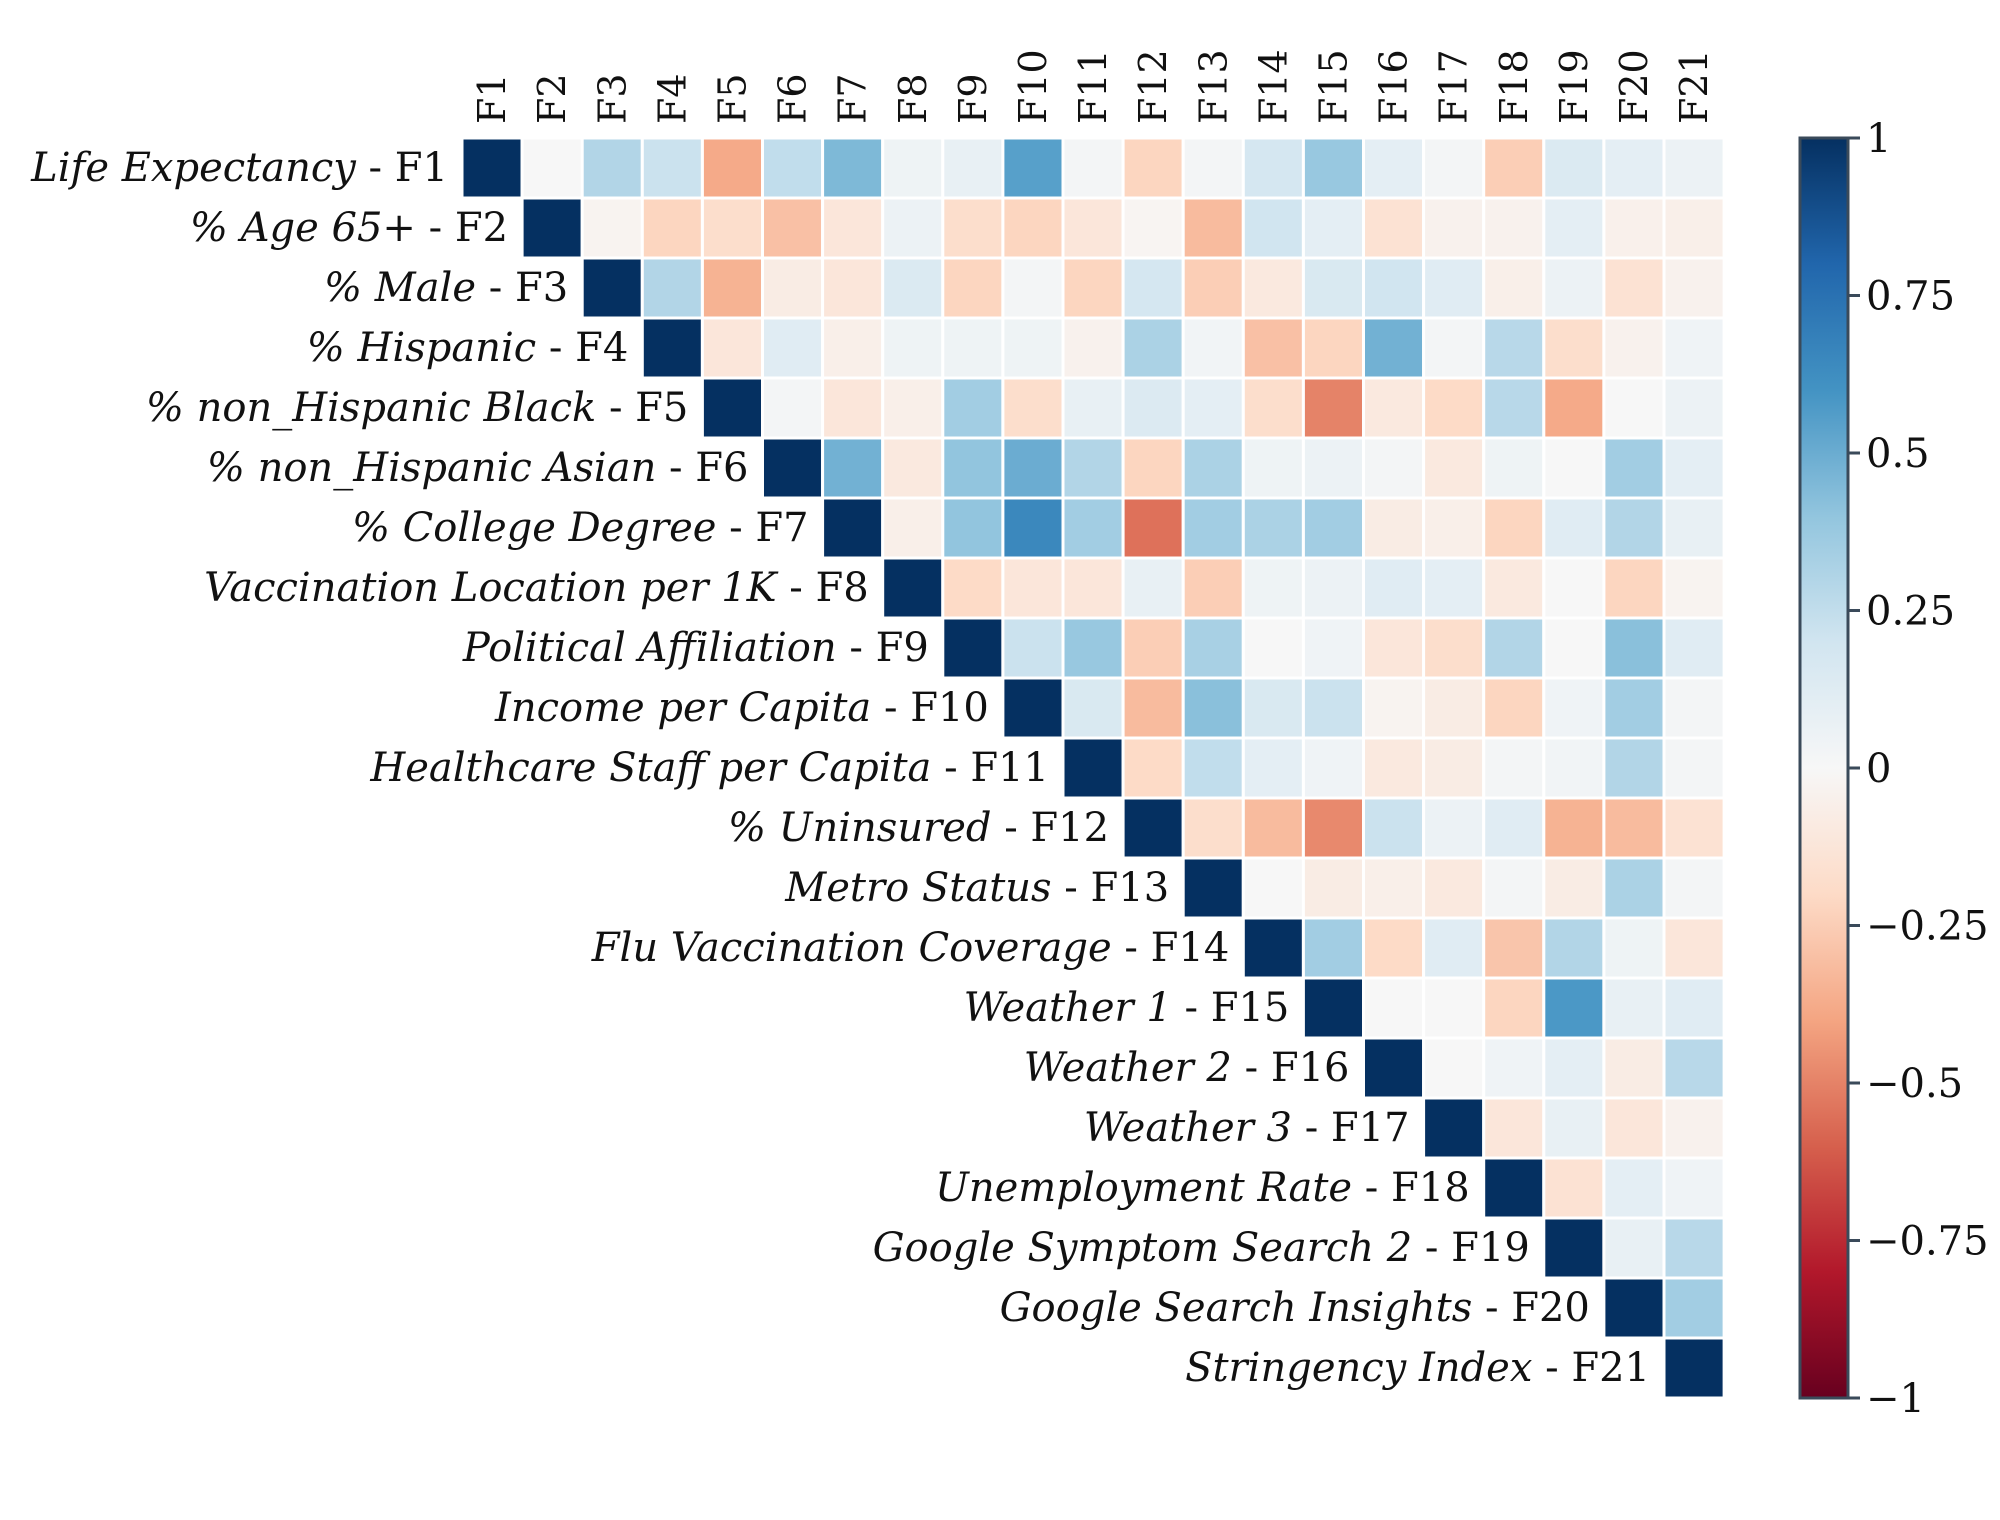 The image size is (2000, 1520). I want to click on column-label-F10: F10, so click(1033, 86).